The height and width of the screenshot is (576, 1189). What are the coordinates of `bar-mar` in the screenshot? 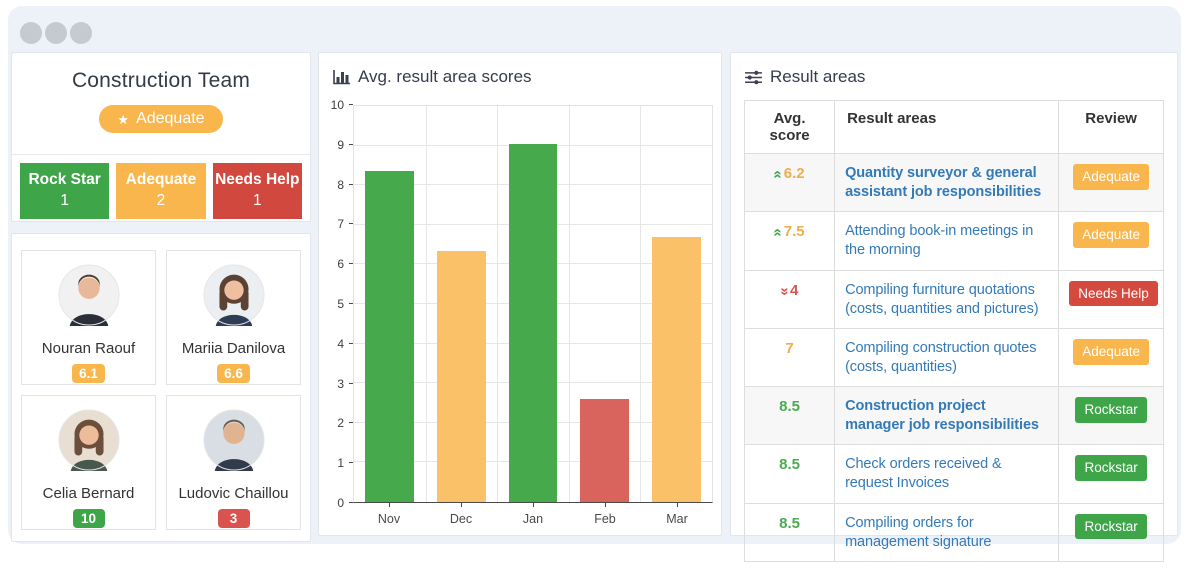 It's located at (676, 369).